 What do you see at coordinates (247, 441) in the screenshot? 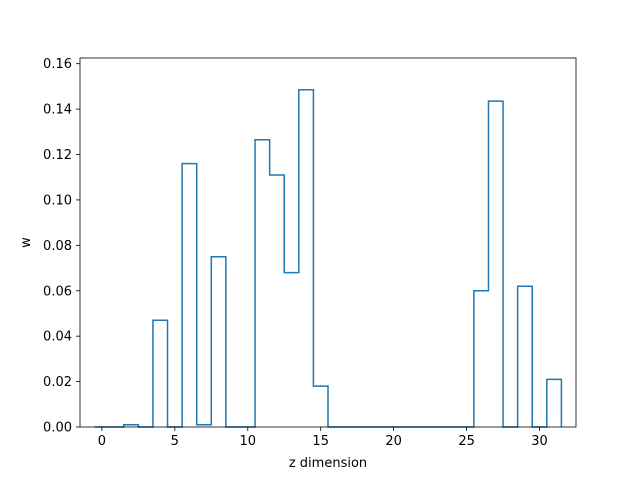
I see `x-tick-label: 10` at bounding box center [247, 441].